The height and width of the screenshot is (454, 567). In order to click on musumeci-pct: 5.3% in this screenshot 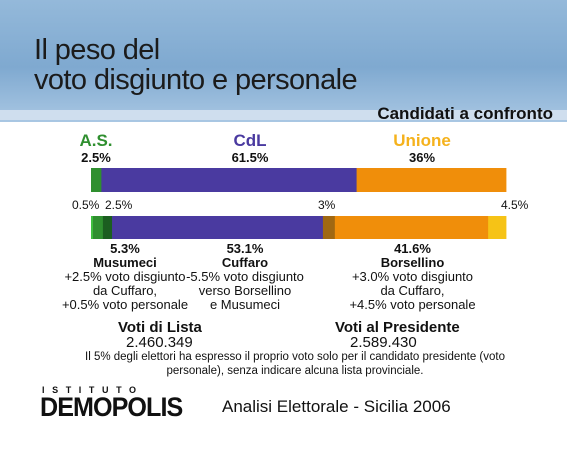, I will do `click(125, 248)`.